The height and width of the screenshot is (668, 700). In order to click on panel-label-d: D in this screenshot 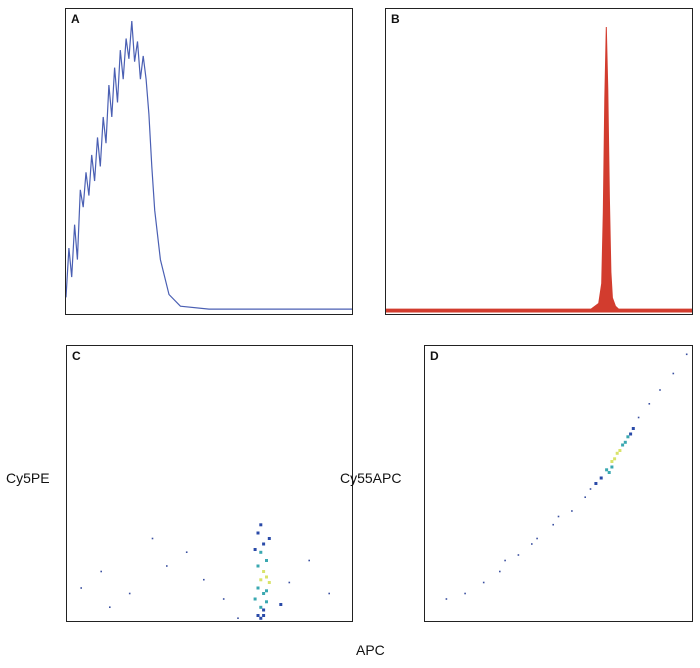, I will do `click(434, 356)`.